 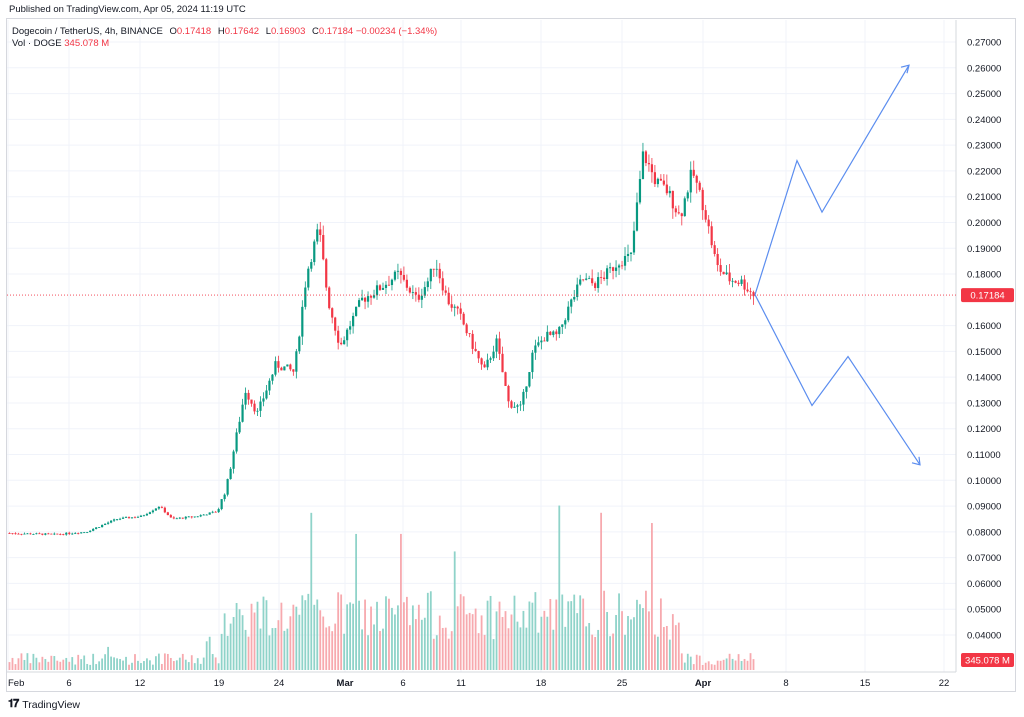 I want to click on x-tick-label: 19, so click(x=219, y=683).